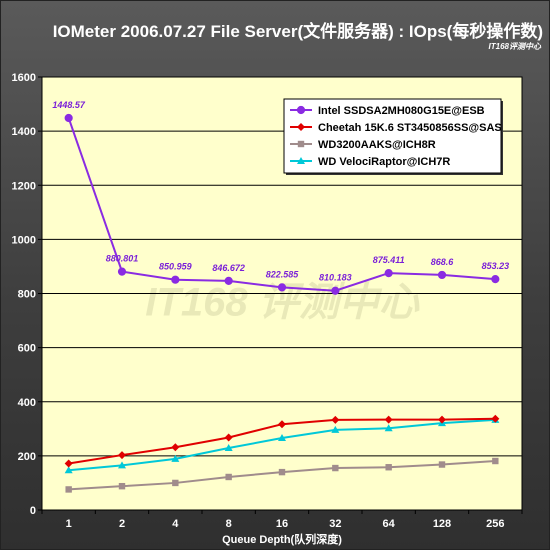 The height and width of the screenshot is (551, 550). Describe the element at coordinates (496, 266) in the screenshot. I see `data-label: 853.23` at that location.